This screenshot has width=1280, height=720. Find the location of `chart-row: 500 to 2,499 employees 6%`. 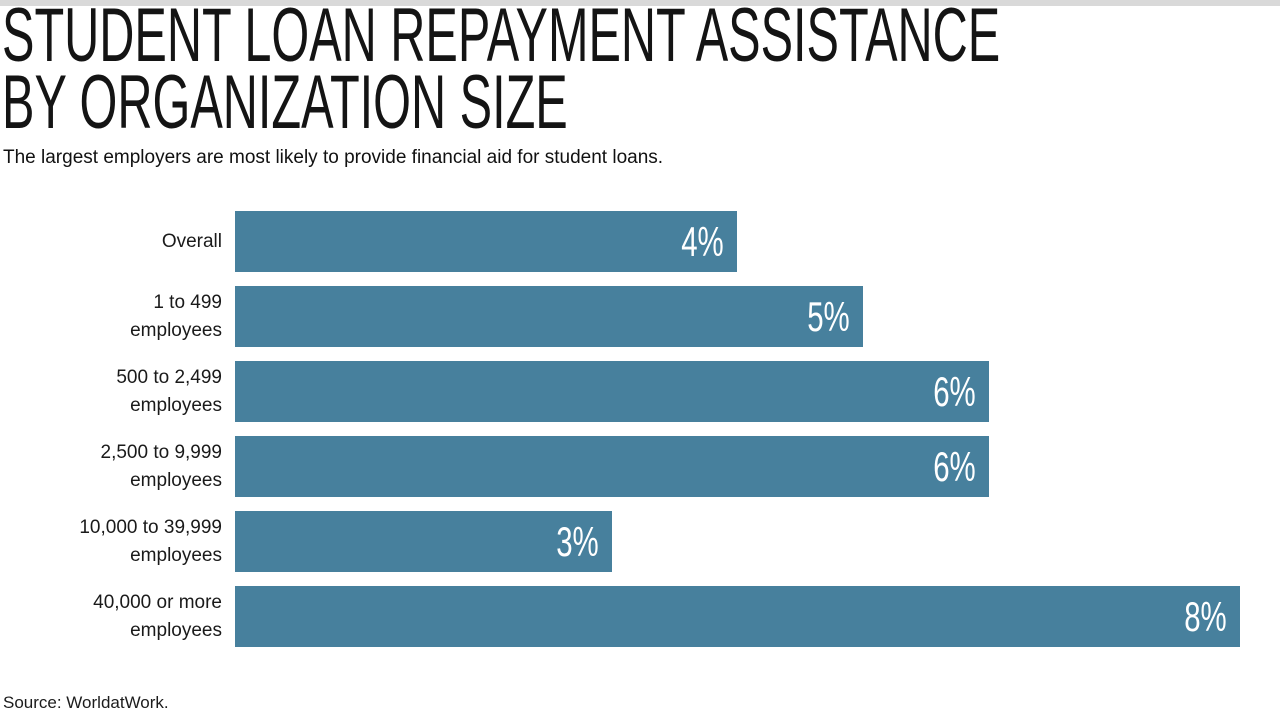

chart-row: 500 to 2,499 employees 6% is located at coordinates (640, 391).